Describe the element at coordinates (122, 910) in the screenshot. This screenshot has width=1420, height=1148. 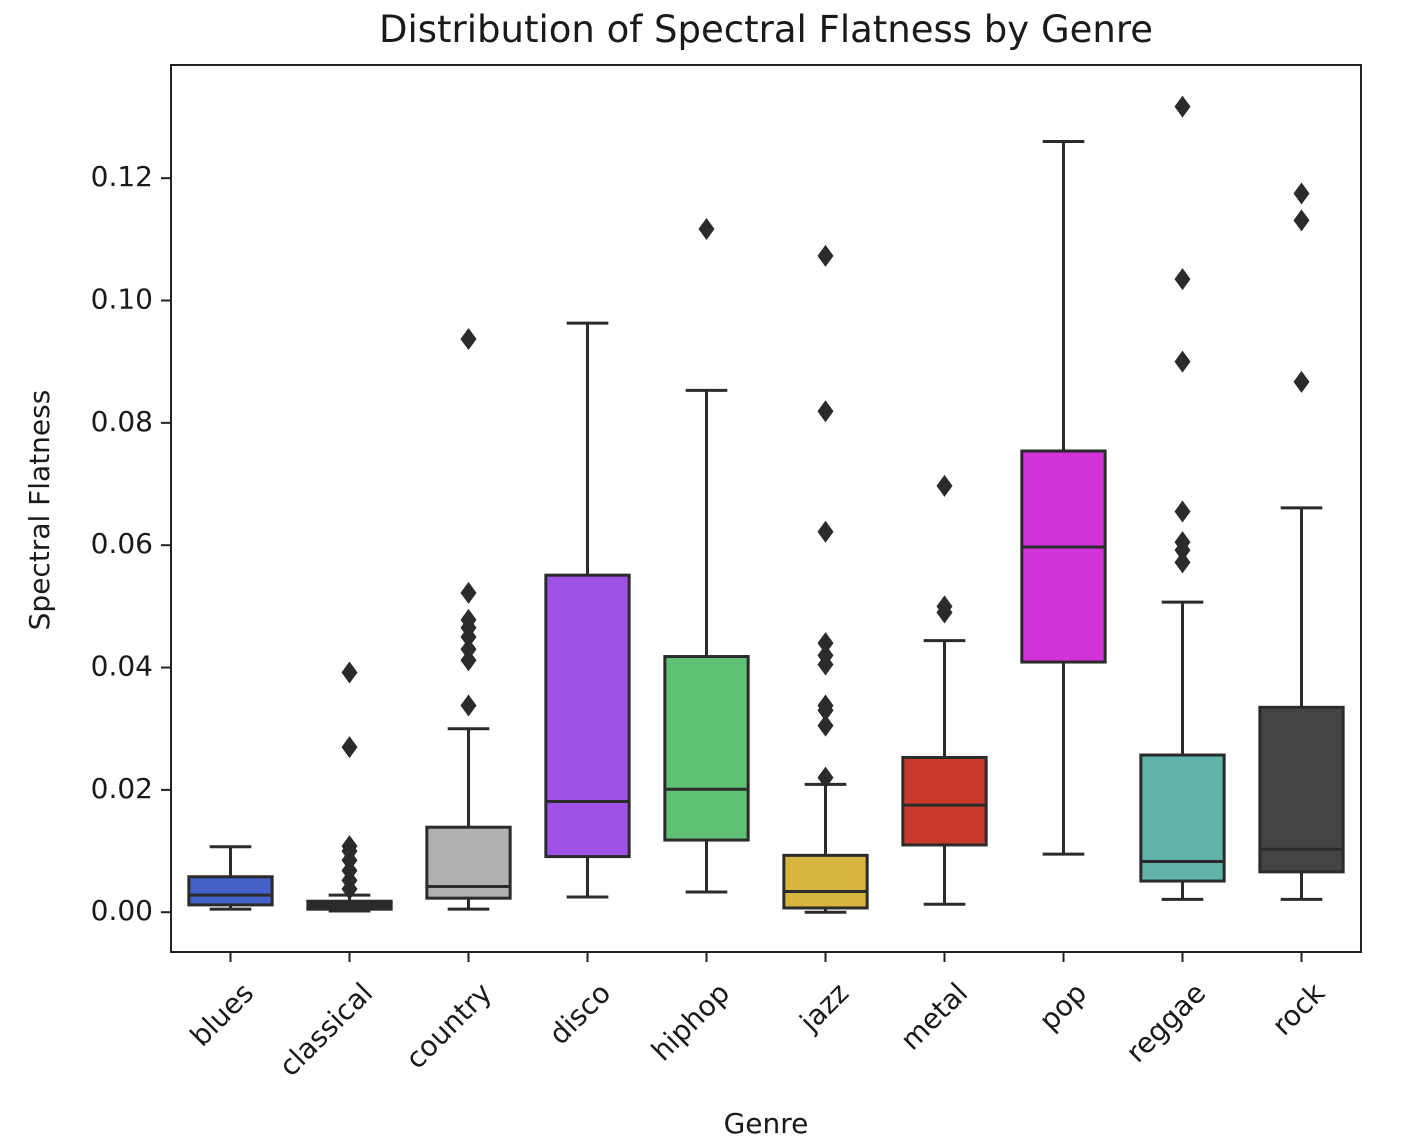
I see `y-tick-label: 0.00` at that location.